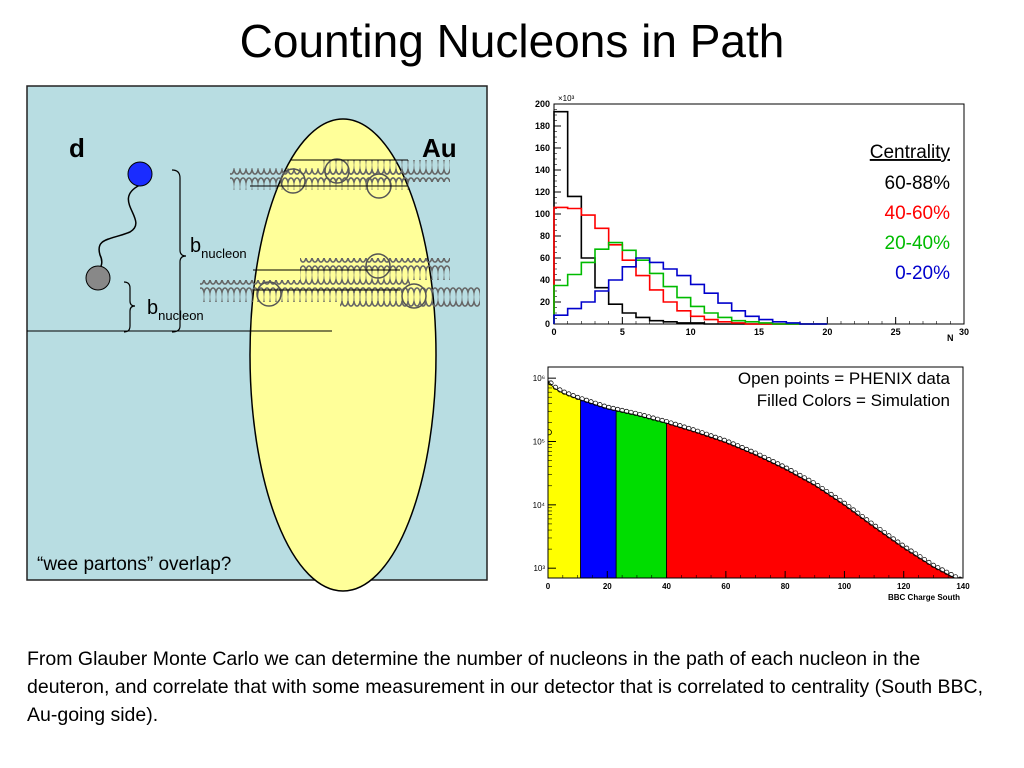 This screenshot has width=1024, height=768. Describe the element at coordinates (896, 332) in the screenshot. I see `hist-x-tick-label: 25` at that location.